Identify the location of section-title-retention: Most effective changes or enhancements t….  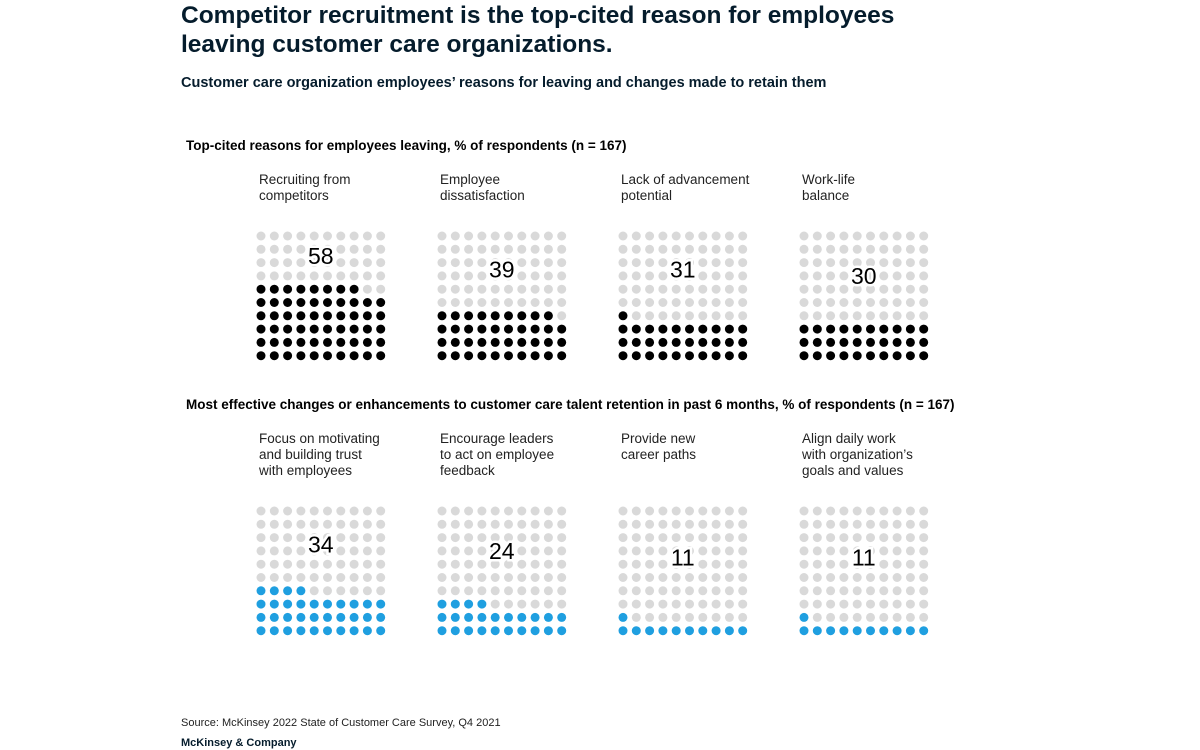
(570, 404).